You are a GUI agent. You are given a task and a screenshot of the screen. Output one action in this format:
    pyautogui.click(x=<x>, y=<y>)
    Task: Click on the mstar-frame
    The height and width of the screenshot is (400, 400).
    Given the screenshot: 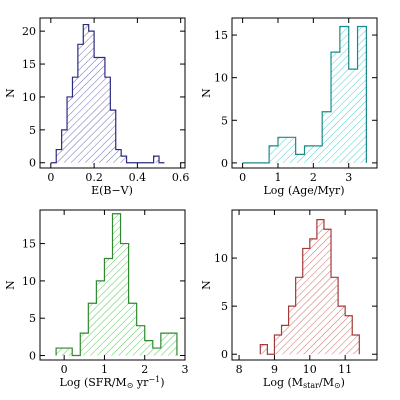 What is the action you would take?
    pyautogui.click(x=304, y=285)
    